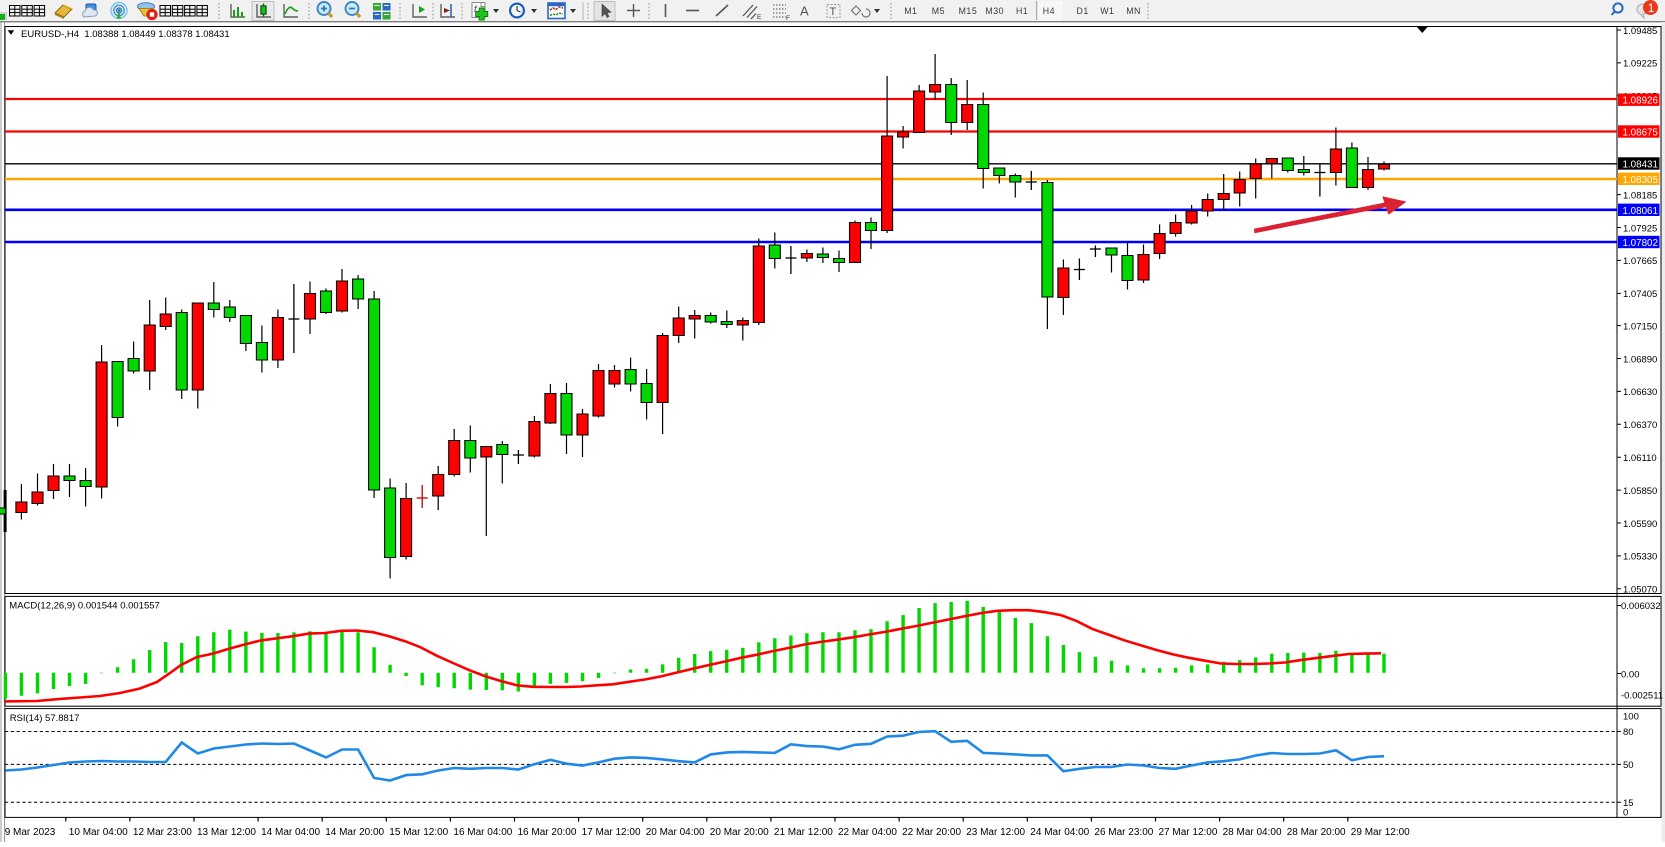  I want to click on svg-text: 1.06890, so click(1640, 359).